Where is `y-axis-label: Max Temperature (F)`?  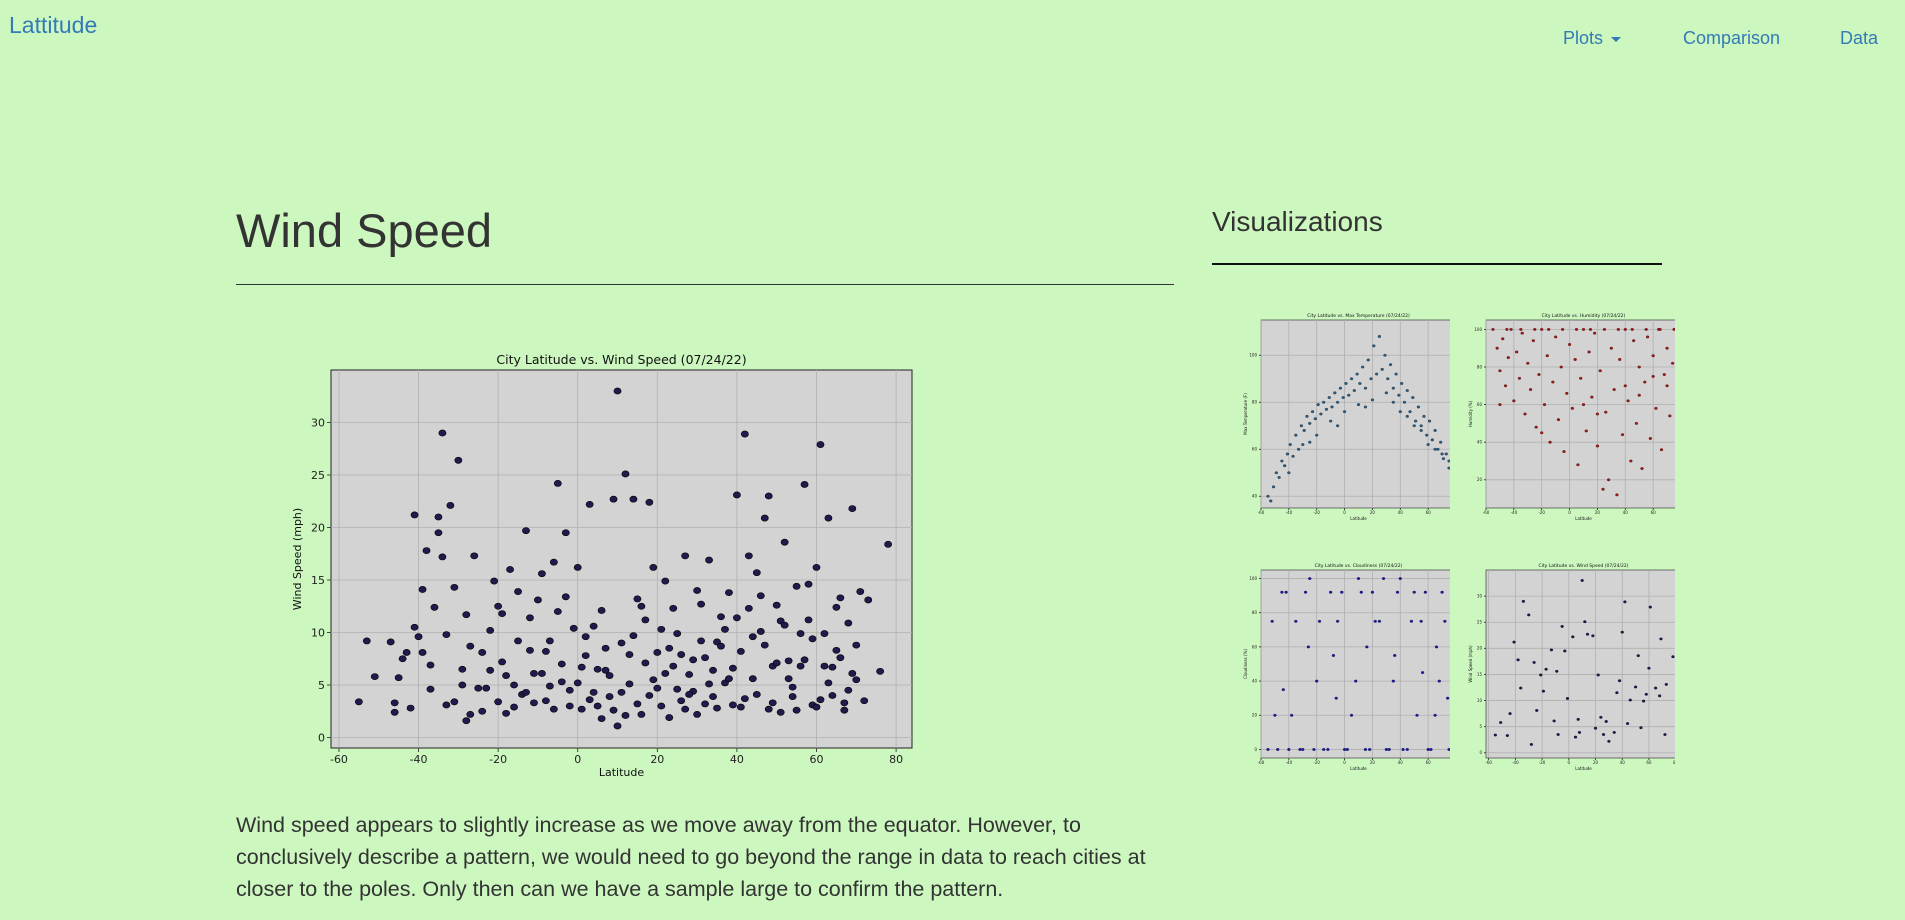 y-axis-label: Max Temperature (F) is located at coordinates (1245, 414).